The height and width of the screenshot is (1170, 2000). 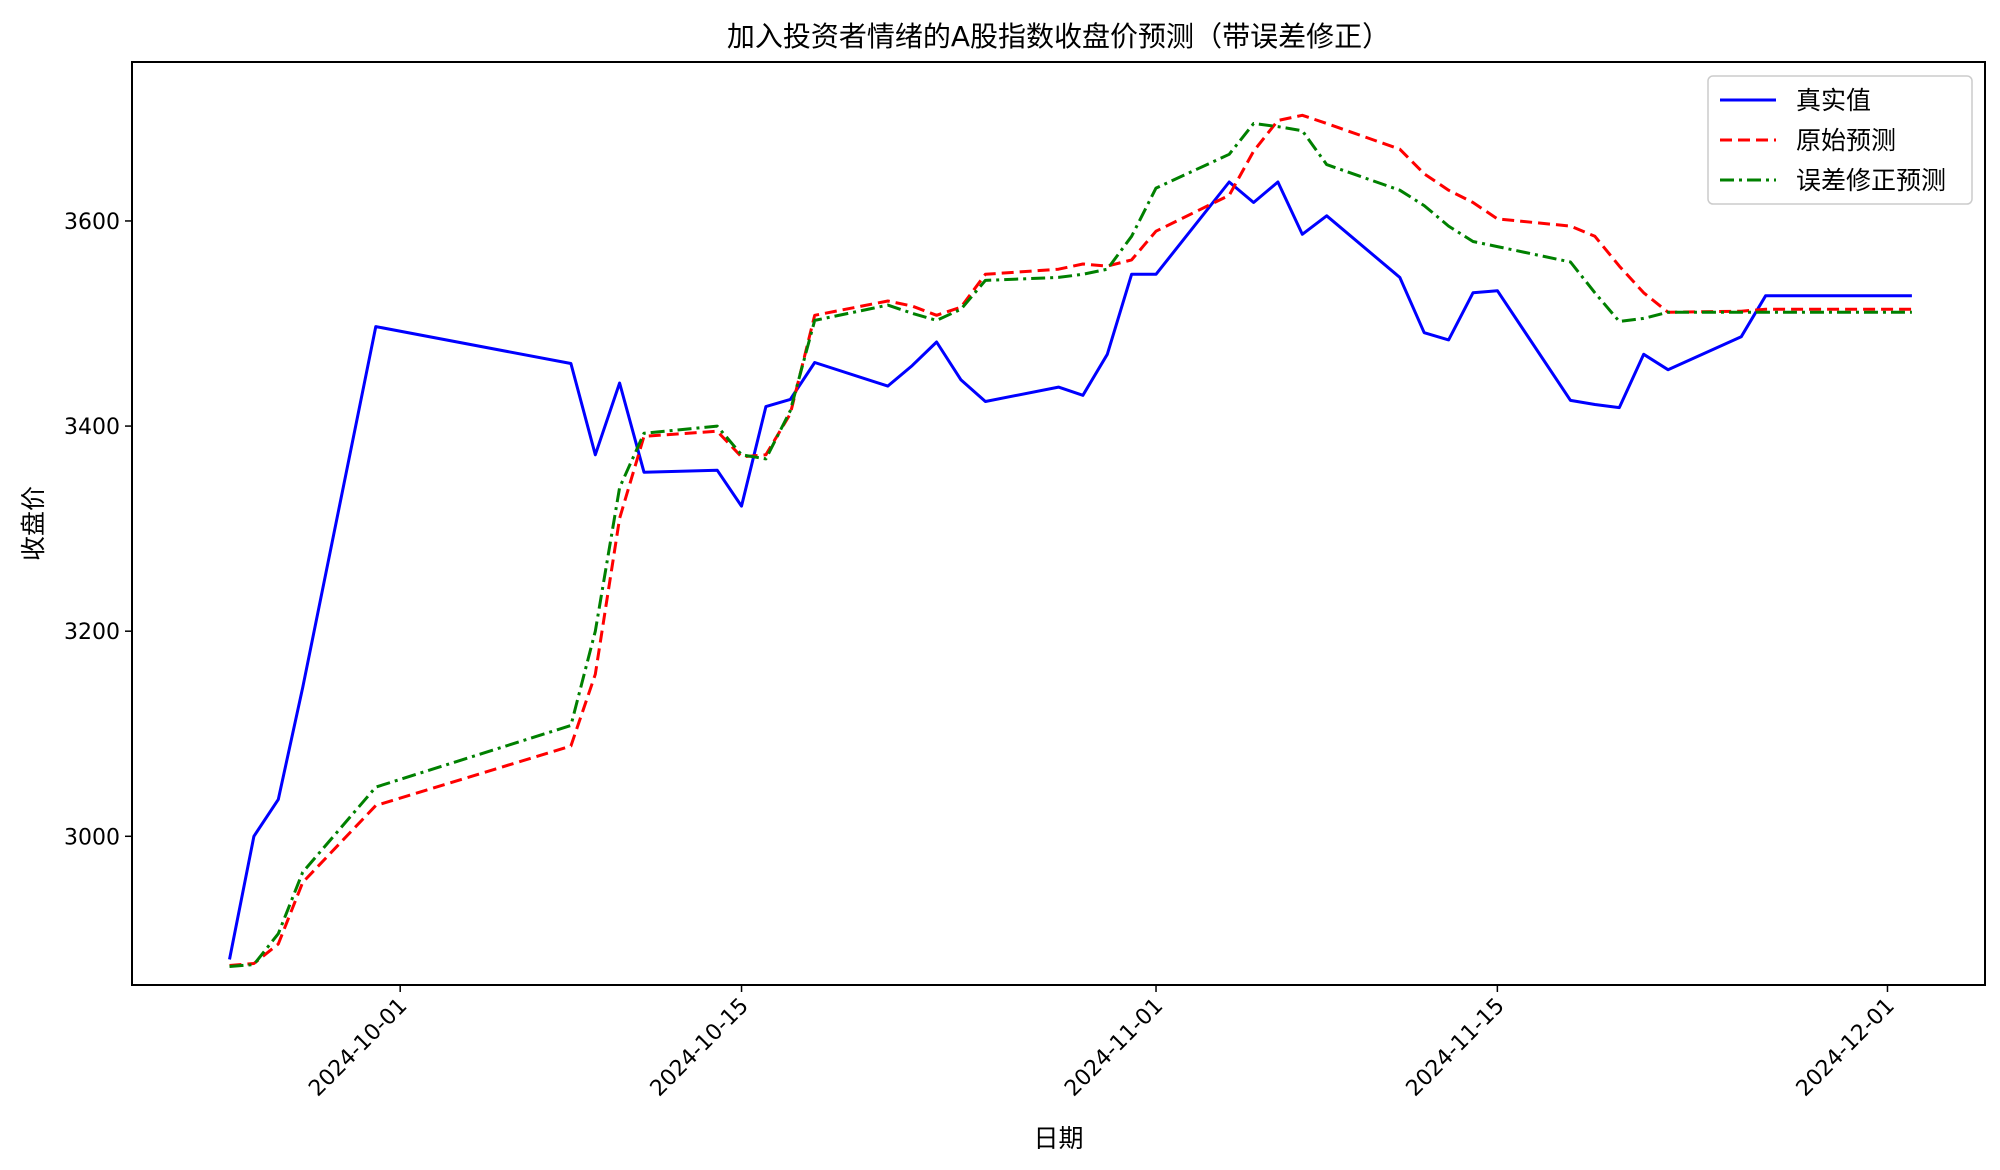 I want to click on x-tick-label: 2024-11-01, so click(x=1114, y=1048).